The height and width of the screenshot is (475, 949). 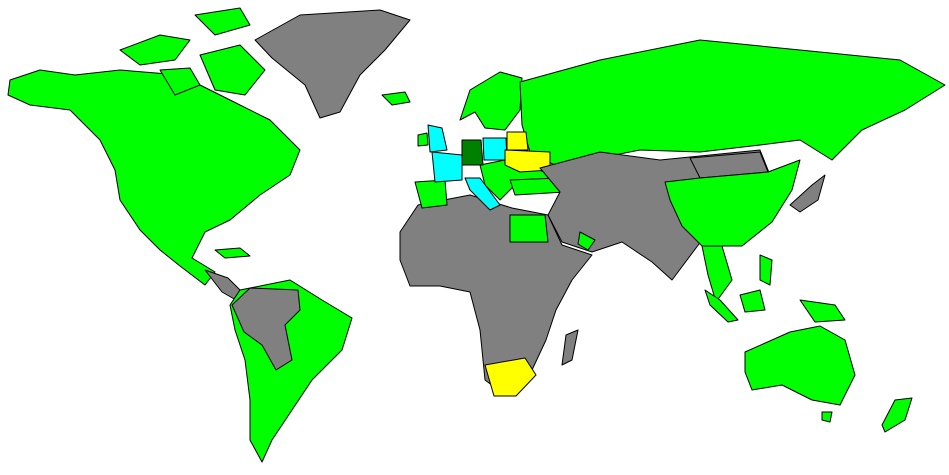 I want to click on country-south-america-gray, so click(x=266, y=329).